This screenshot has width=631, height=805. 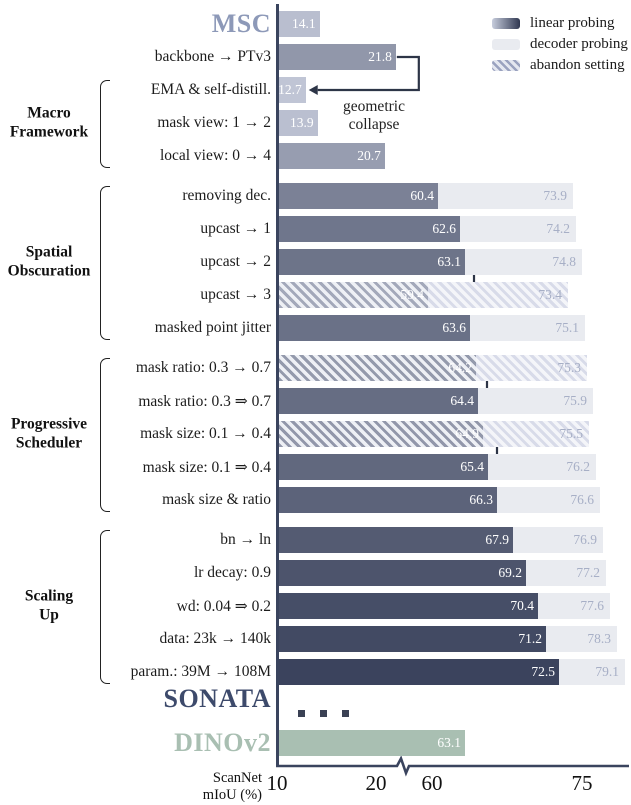 What do you see at coordinates (235, 261) in the screenshot?
I see `row-label: upcast → 2` at bounding box center [235, 261].